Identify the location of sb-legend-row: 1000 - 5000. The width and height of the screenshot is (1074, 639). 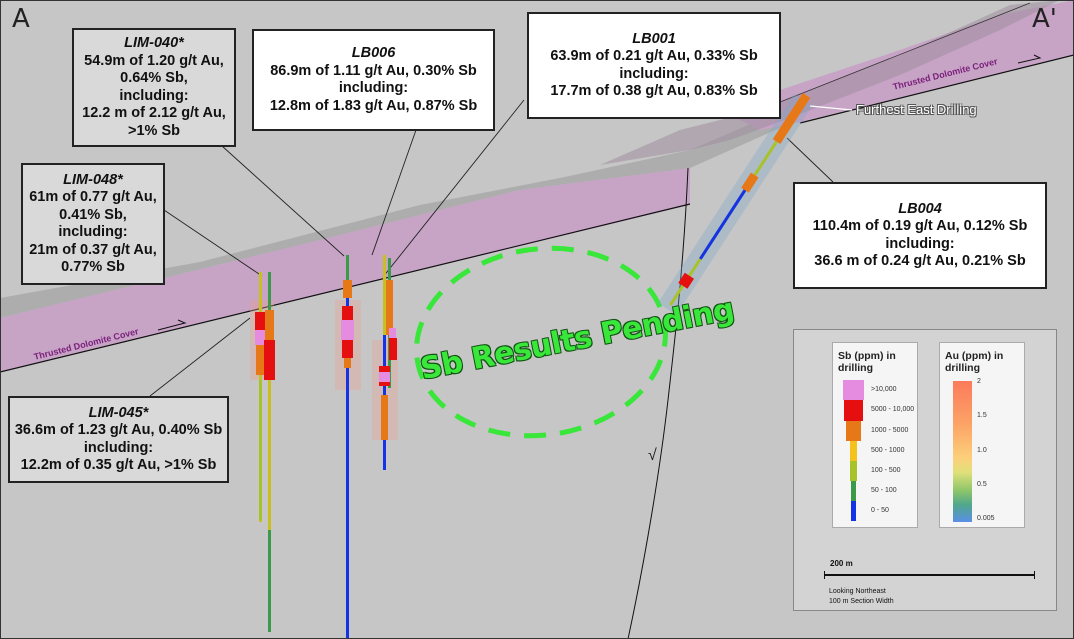
(876, 431).